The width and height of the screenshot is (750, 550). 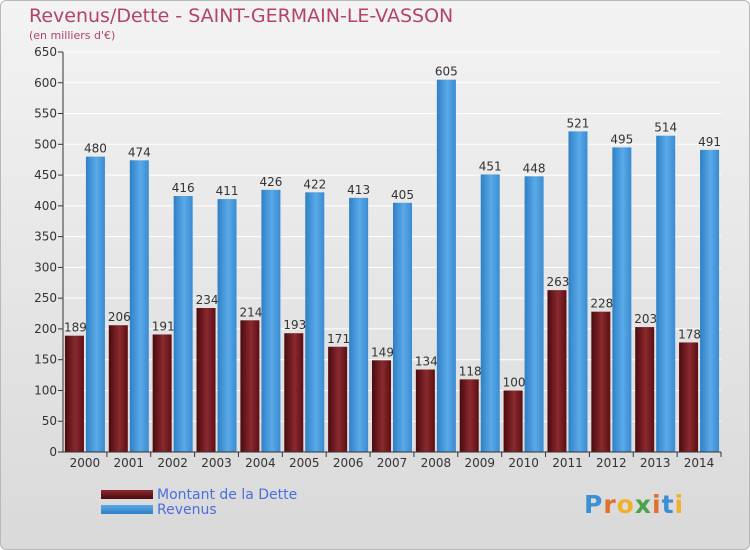 What do you see at coordinates (172, 463) in the screenshot?
I see `x-tick-label: 2002` at bounding box center [172, 463].